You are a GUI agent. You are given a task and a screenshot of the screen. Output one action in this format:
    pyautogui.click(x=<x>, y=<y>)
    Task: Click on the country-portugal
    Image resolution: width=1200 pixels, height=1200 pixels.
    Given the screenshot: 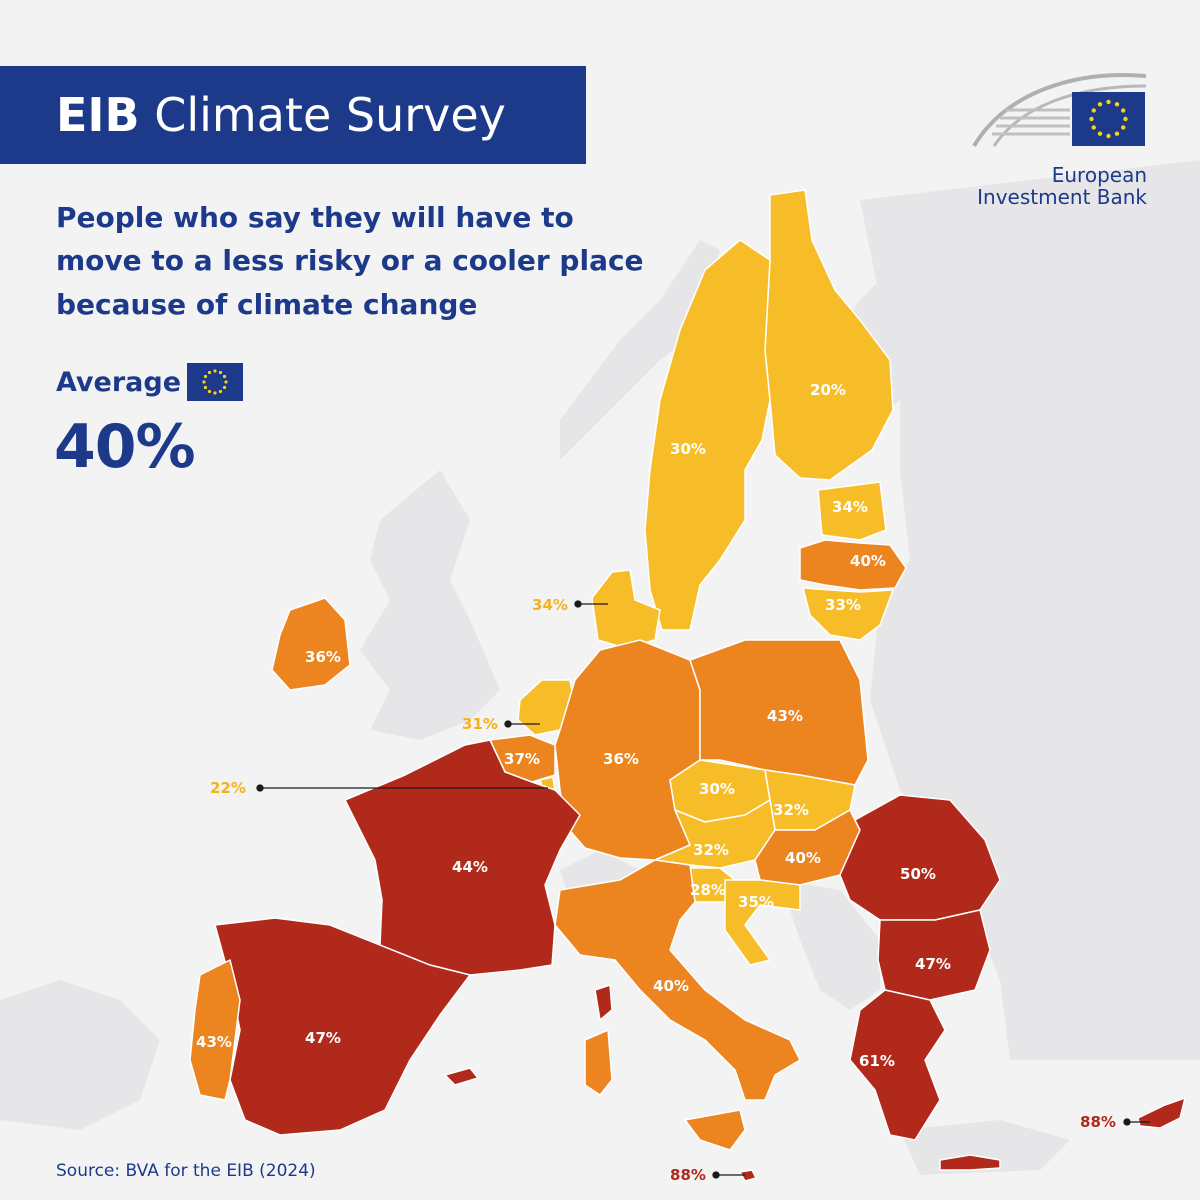 What is the action you would take?
    pyautogui.click(x=215, y=1030)
    